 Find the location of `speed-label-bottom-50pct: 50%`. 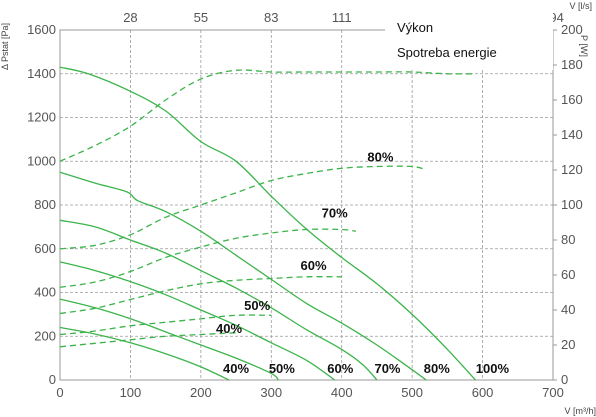

speed-label-bottom-50pct: 50% is located at coordinates (282, 368).